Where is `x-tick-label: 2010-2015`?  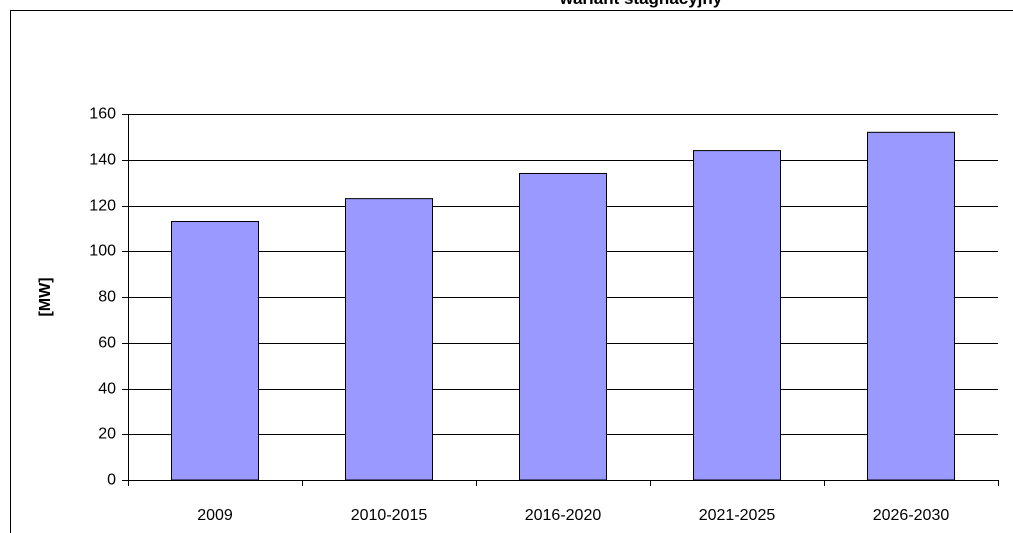
x-tick-label: 2010-2015 is located at coordinates (389, 515).